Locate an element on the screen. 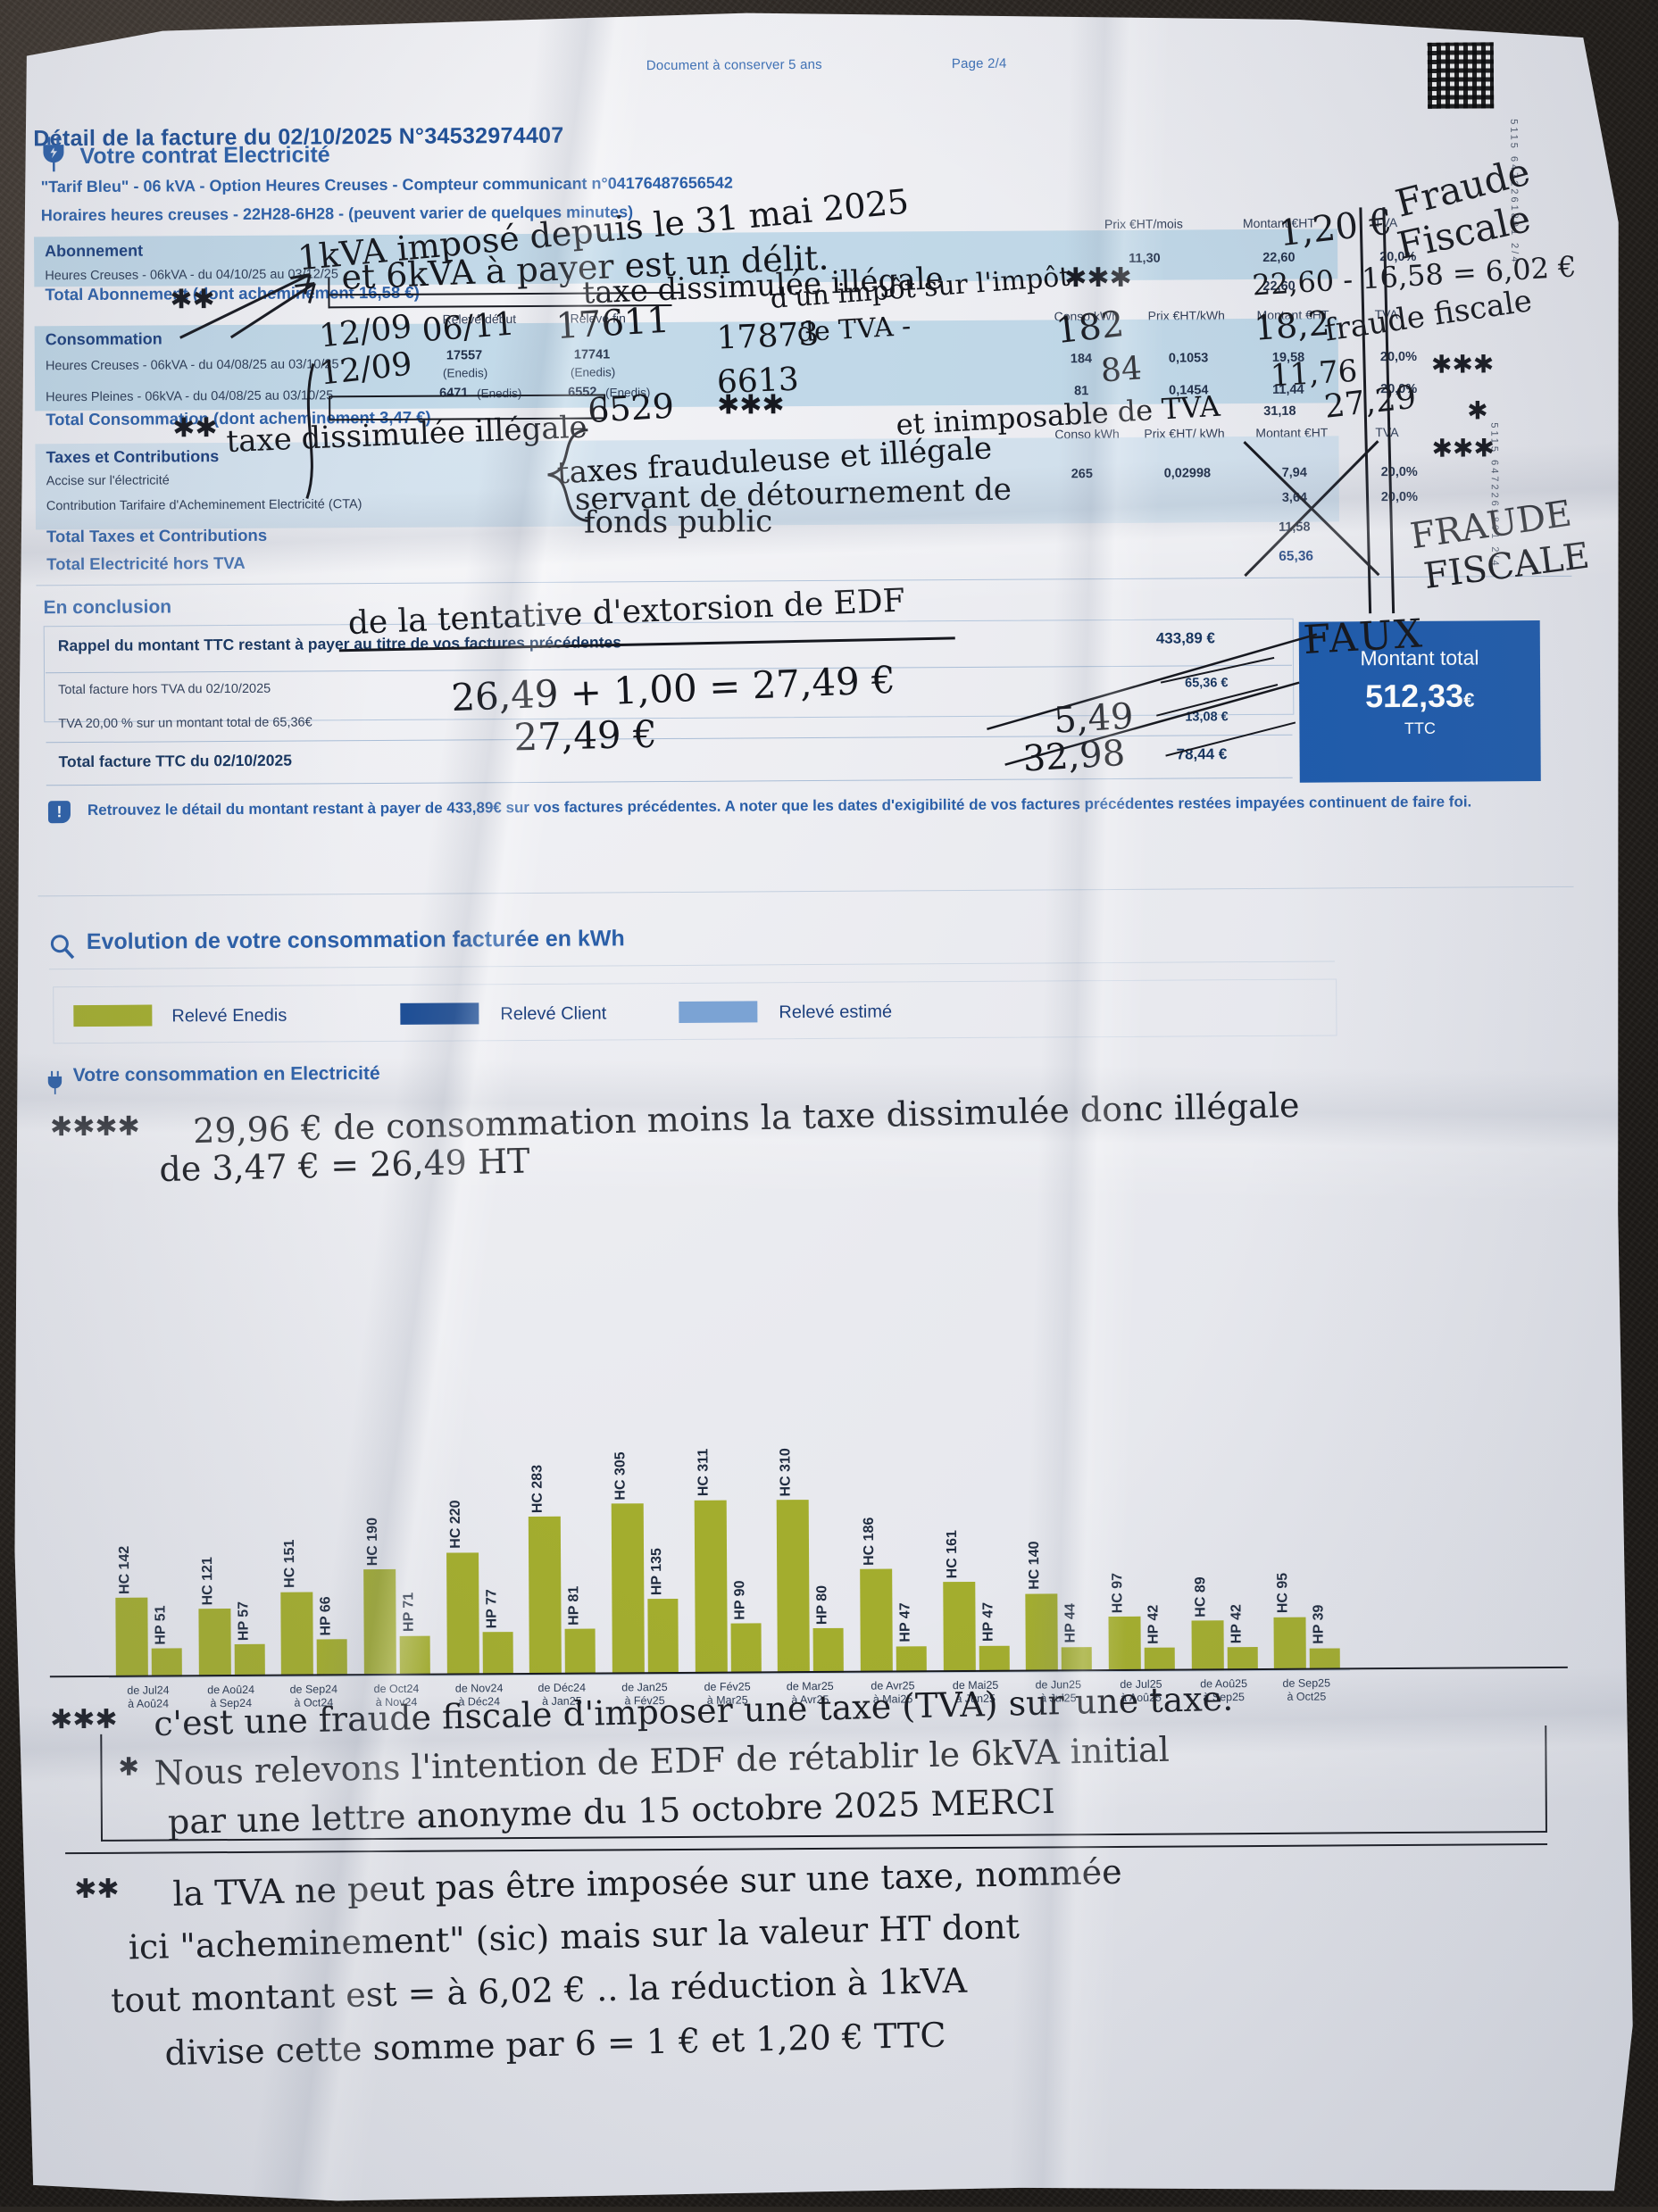 This screenshot has width=1658, height=2212. side-barcode-text: 5115 6472261801 2/4 is located at coordinates (1514, 192).